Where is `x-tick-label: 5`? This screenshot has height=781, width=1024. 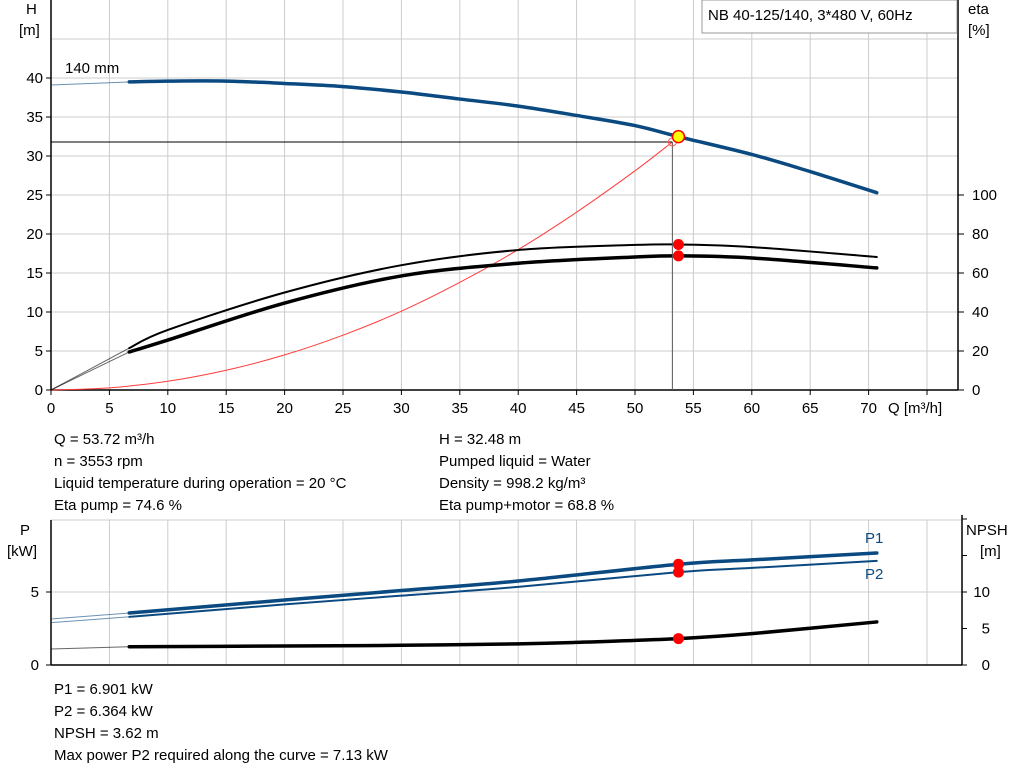 x-tick-label: 5 is located at coordinates (109, 408).